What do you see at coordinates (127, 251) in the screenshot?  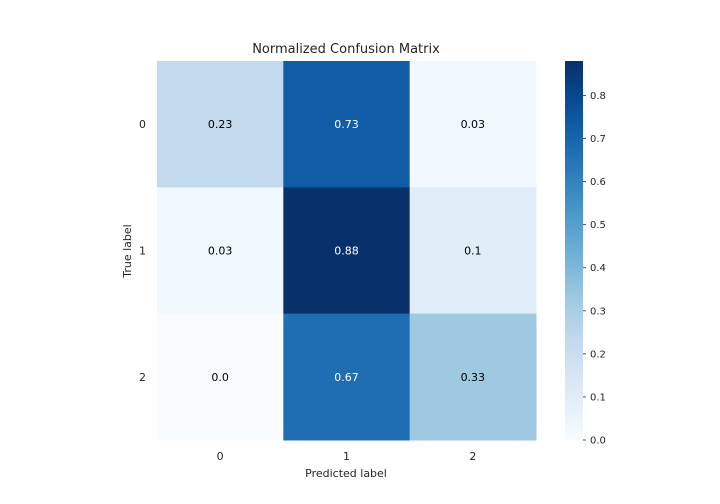 I see `y-axis-label: True label` at bounding box center [127, 251].